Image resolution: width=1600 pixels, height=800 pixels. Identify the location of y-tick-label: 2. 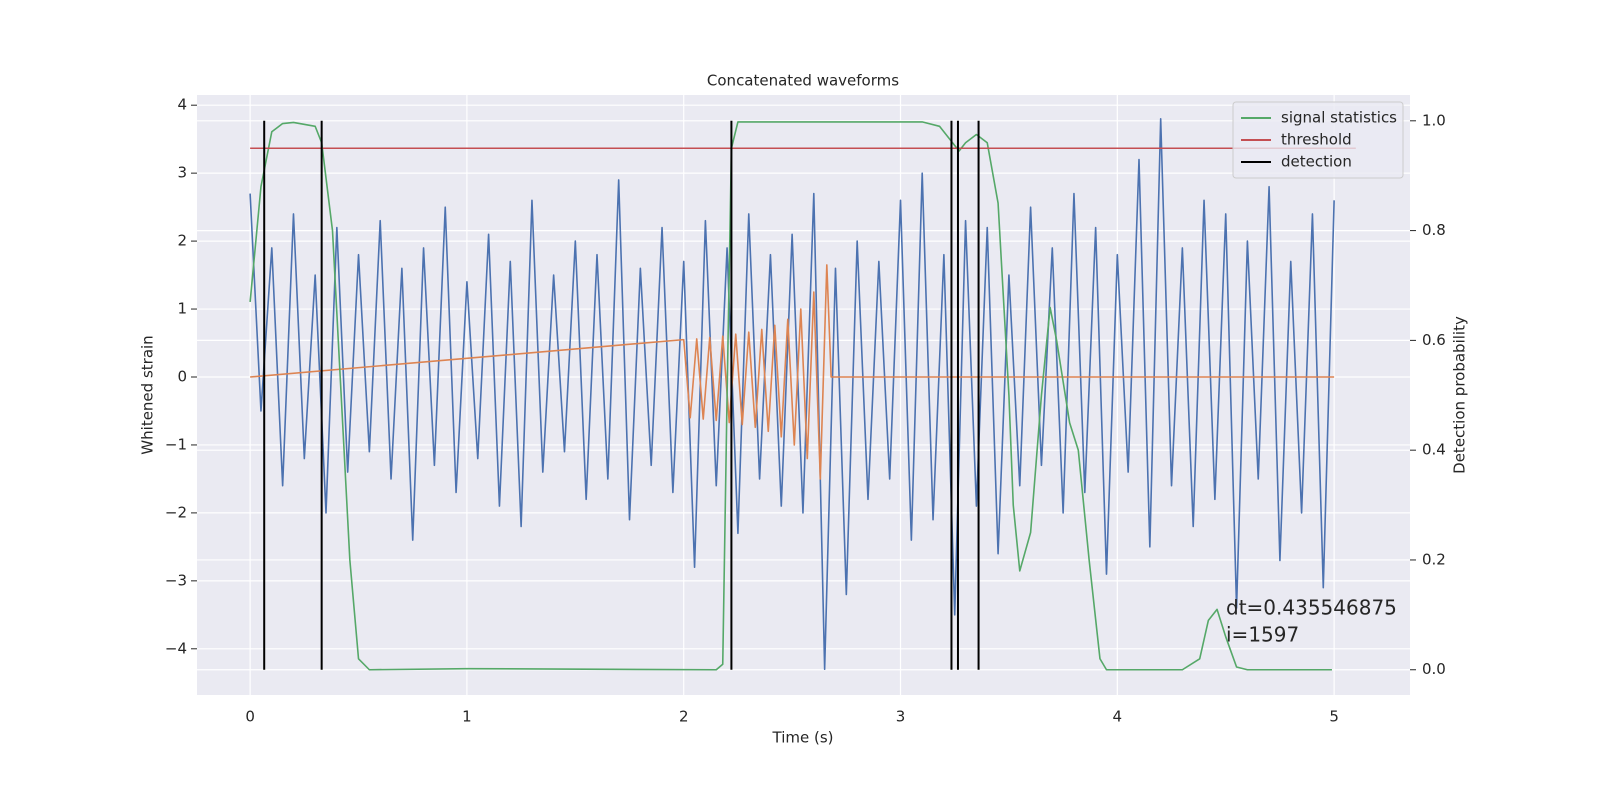
(182, 241).